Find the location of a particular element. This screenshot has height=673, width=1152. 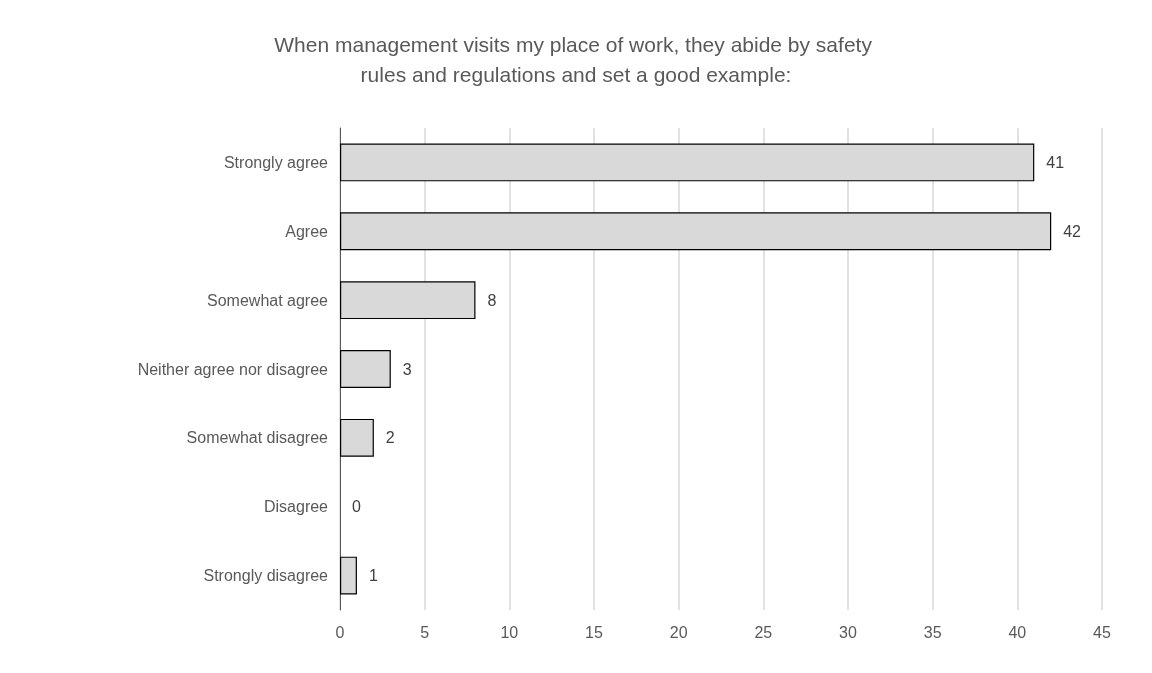

y-tick-label: Somewhat disagree is located at coordinates (257, 438).